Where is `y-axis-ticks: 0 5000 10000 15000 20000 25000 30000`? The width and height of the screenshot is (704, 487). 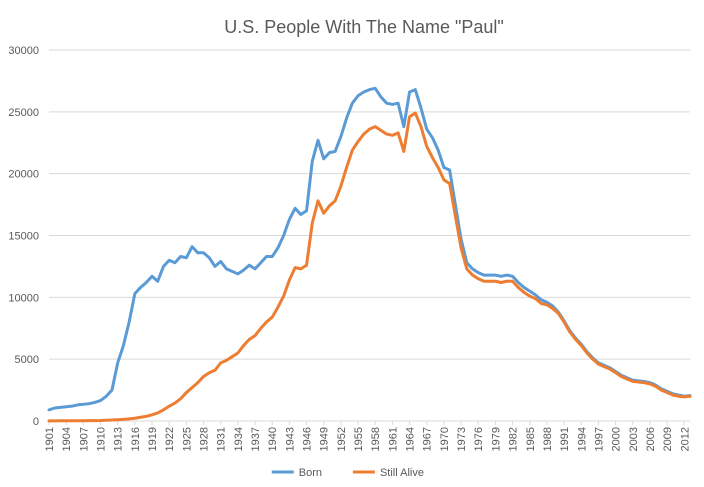 y-axis-ticks: 0 5000 10000 15000 20000 25000 30000 is located at coordinates (23, 236).